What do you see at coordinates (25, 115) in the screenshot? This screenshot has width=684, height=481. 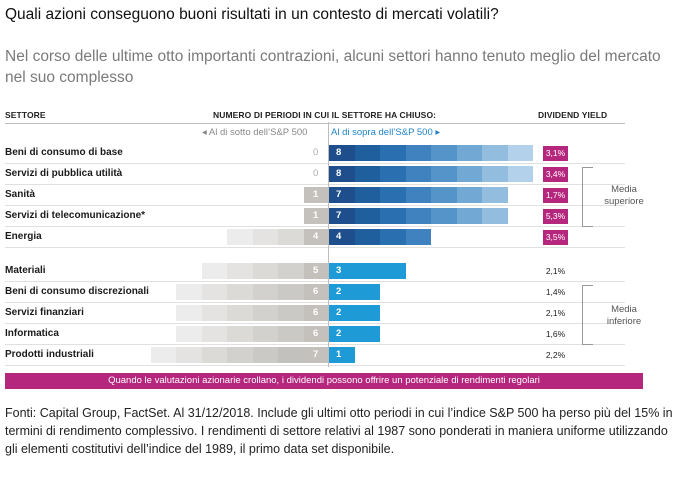 I see `sector-column-header: SETTORE` at bounding box center [25, 115].